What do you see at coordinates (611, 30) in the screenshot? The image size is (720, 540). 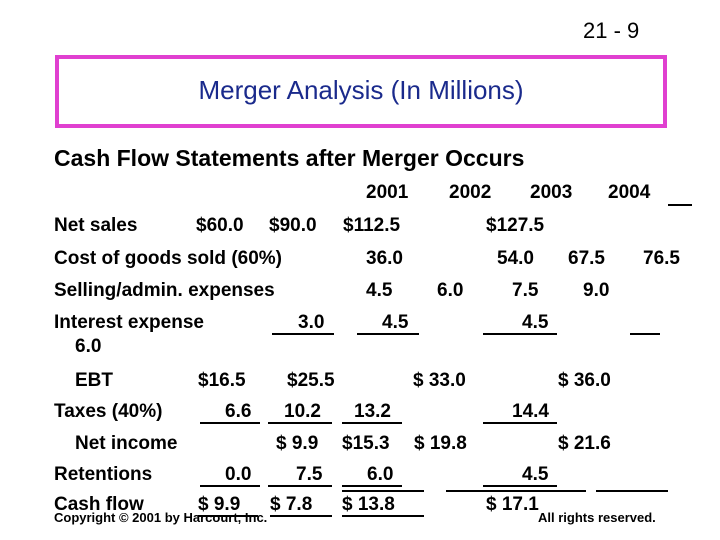 I see `slide-number: 21 - 9` at bounding box center [611, 30].